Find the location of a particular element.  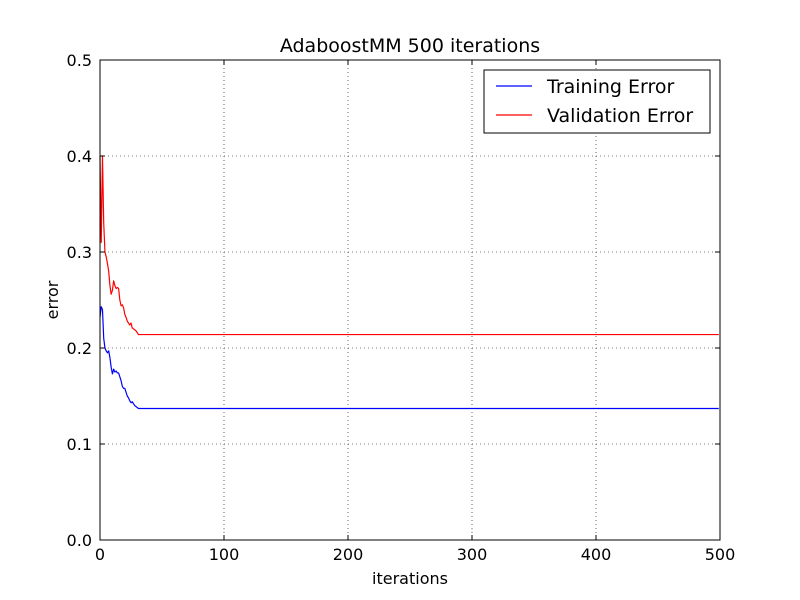

legend: Training Error Validation Error is located at coordinates (597, 101).